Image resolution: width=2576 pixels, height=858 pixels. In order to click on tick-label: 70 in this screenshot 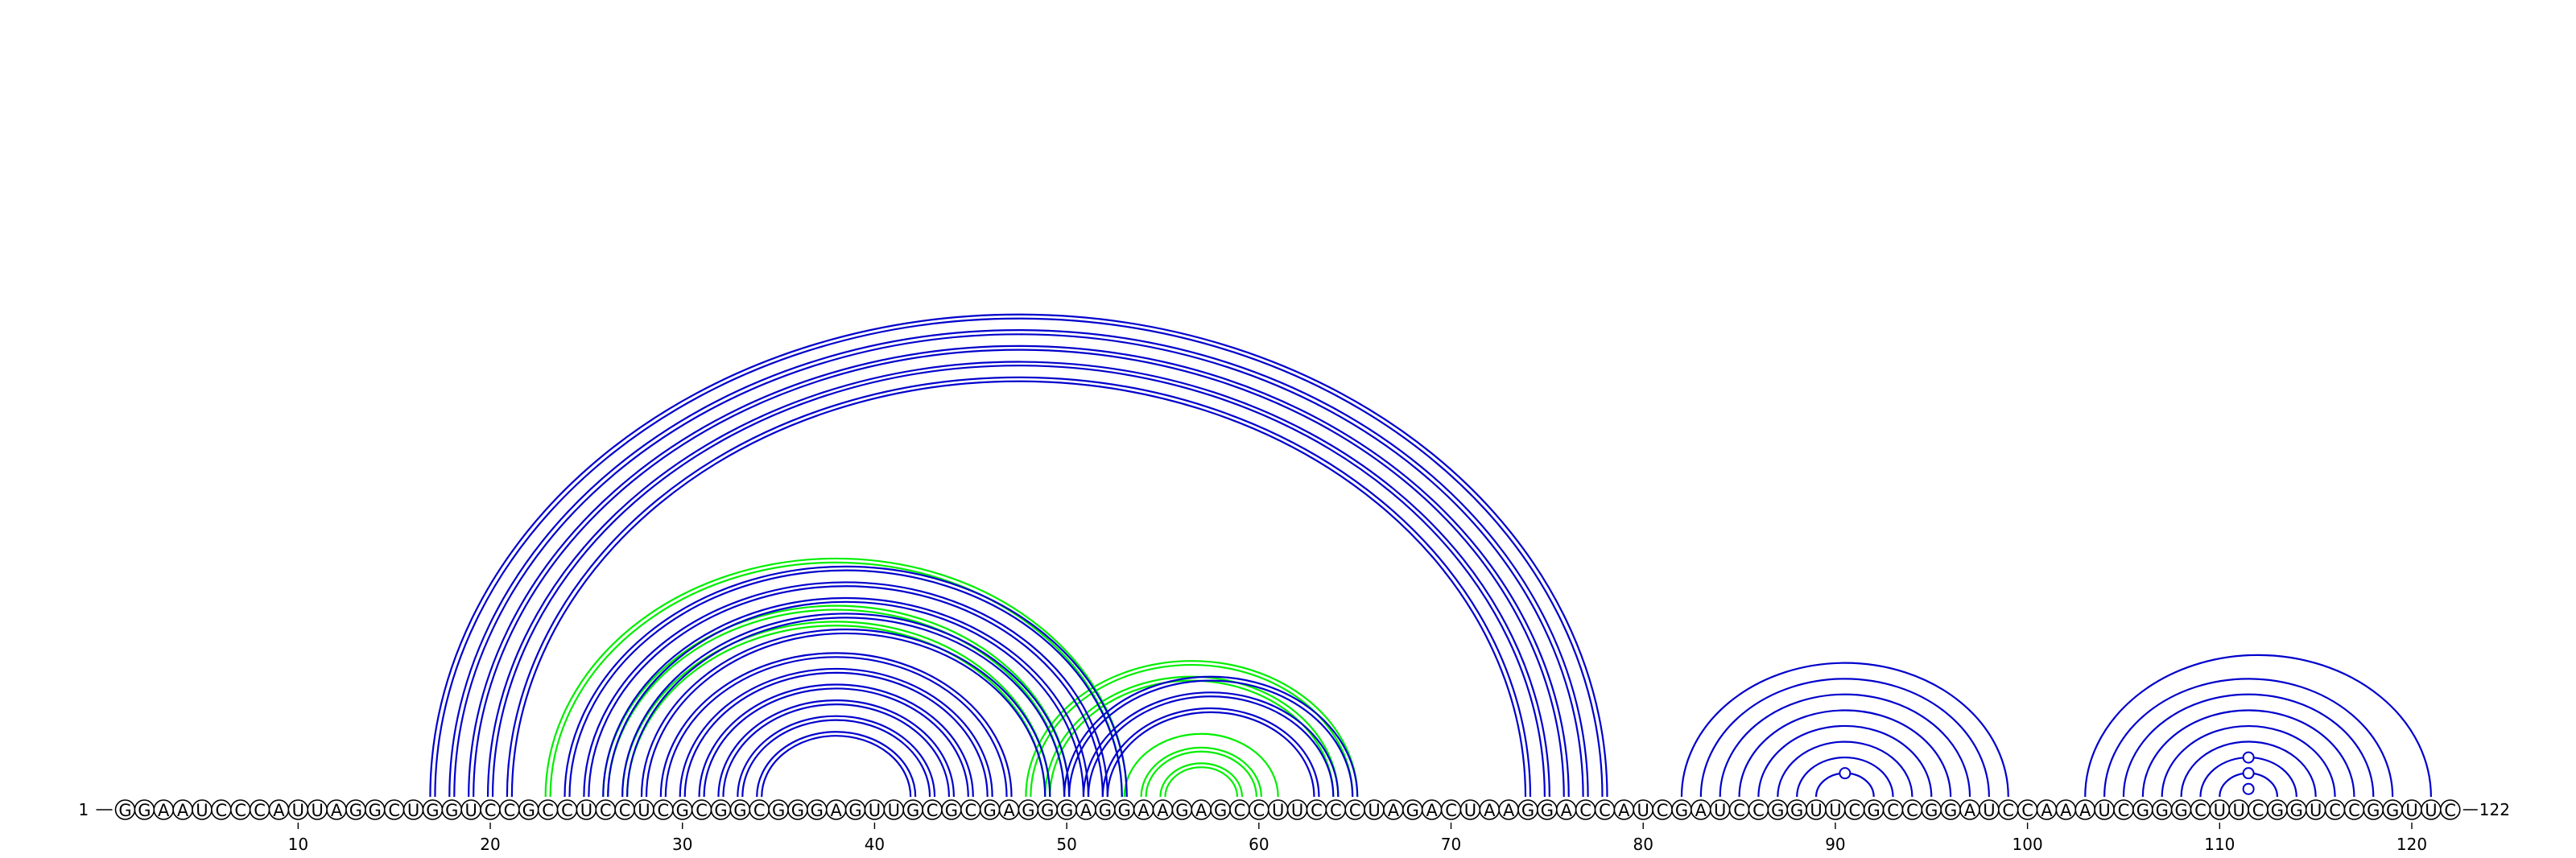, I will do `click(1451, 845)`.